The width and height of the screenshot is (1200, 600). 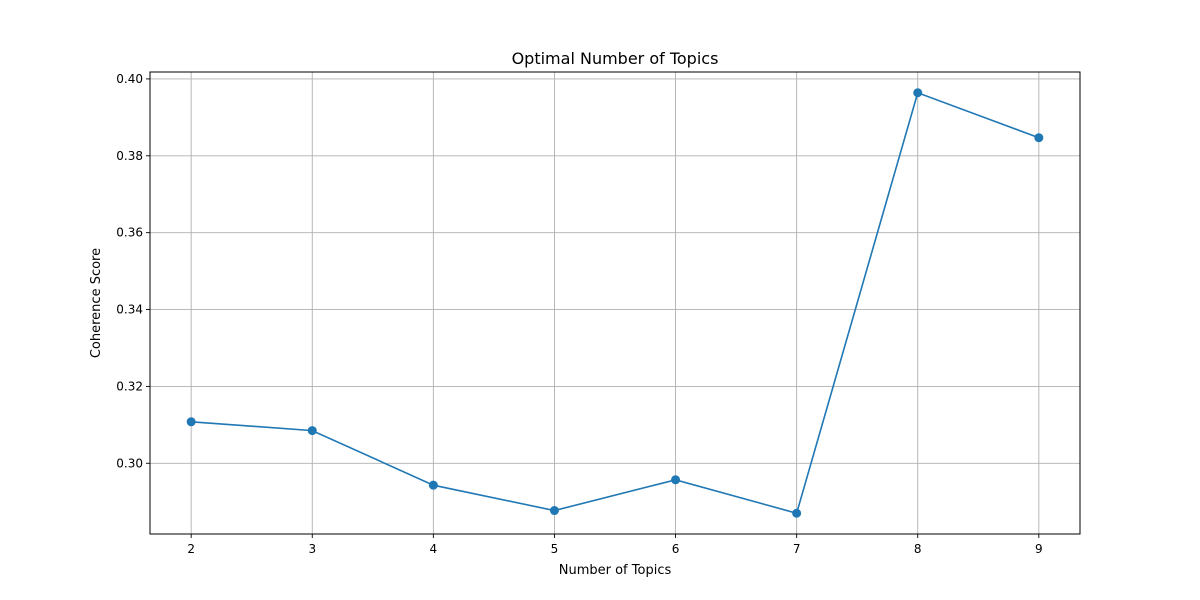 I want to click on x-tick-label: 7, so click(x=797, y=549).